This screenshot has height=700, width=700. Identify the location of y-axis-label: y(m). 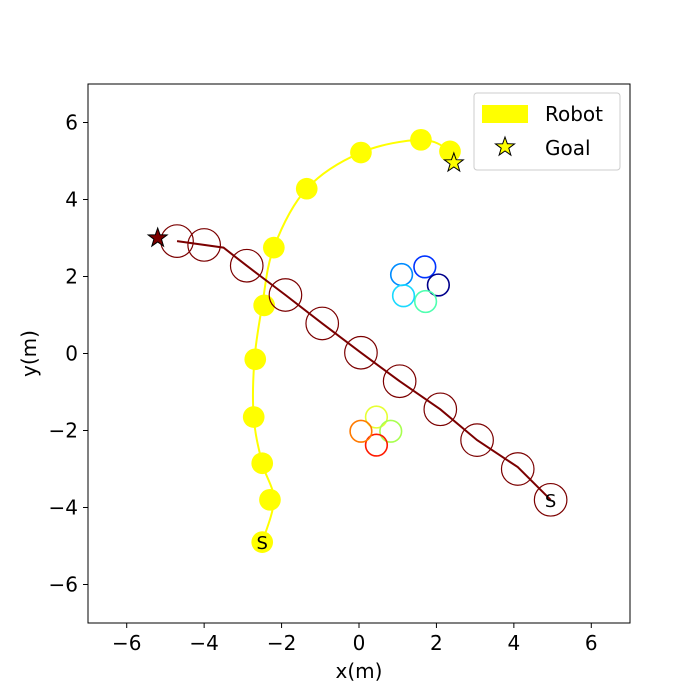
(29, 353).